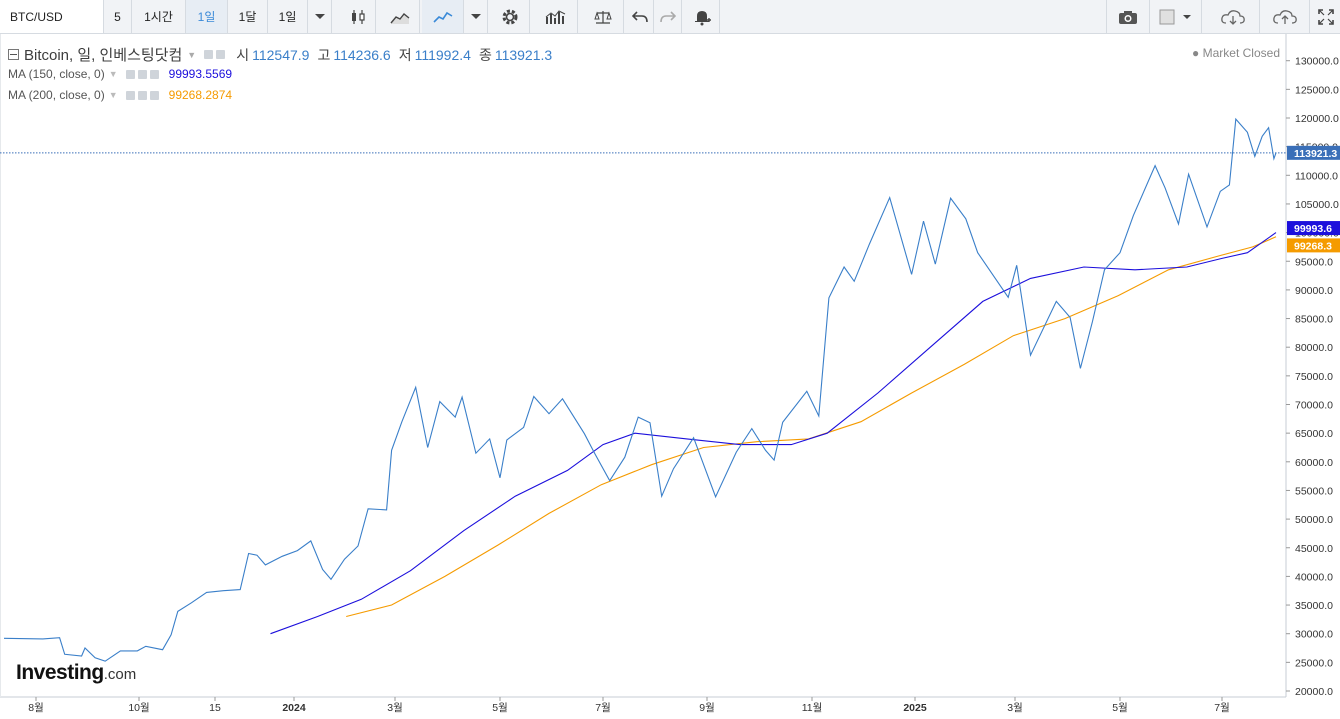 This screenshot has width=1340, height=719. What do you see at coordinates (915, 708) in the screenshot?
I see `time-tick-label: 2025` at bounding box center [915, 708].